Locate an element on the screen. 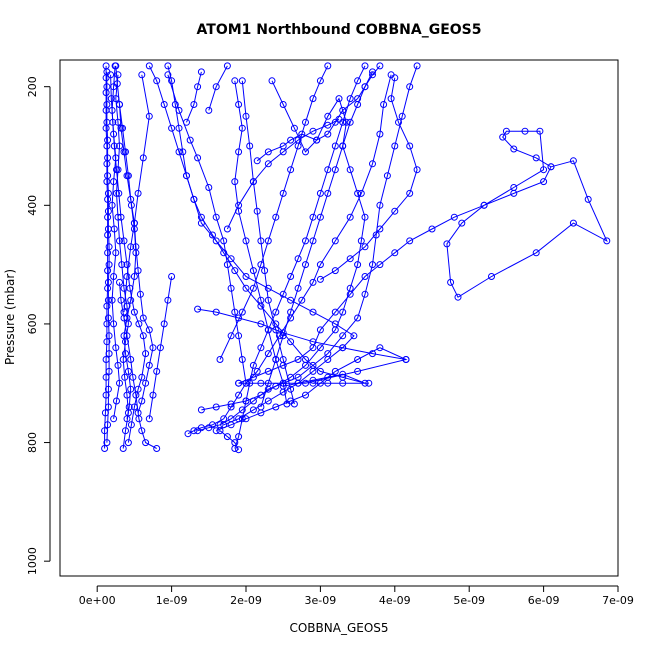  x-tick-label: 6e-09 is located at coordinates (544, 600).